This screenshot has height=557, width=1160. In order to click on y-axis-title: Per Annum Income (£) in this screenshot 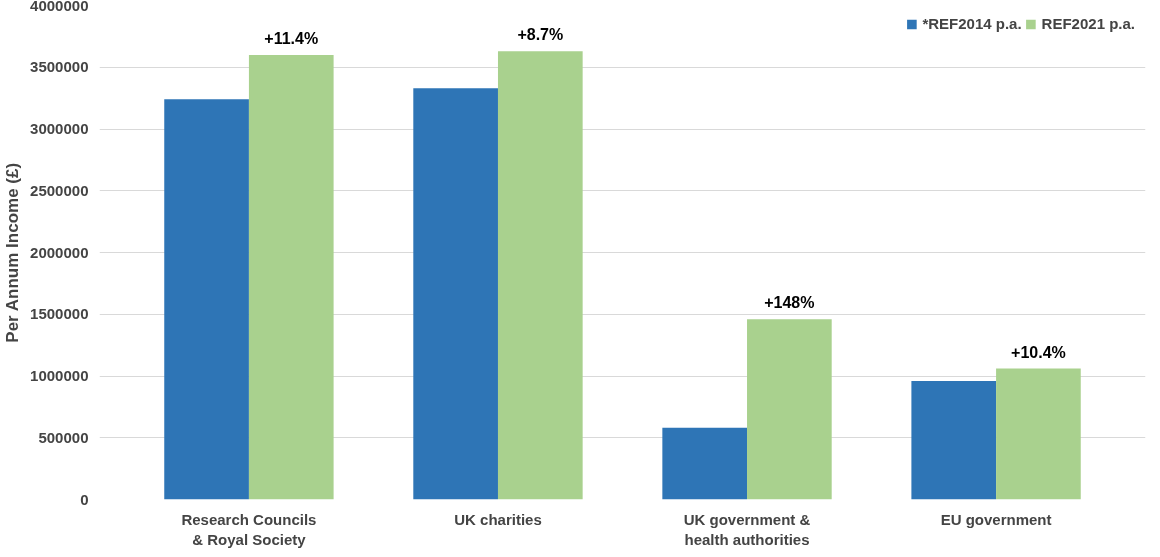, I will do `click(13, 252)`.